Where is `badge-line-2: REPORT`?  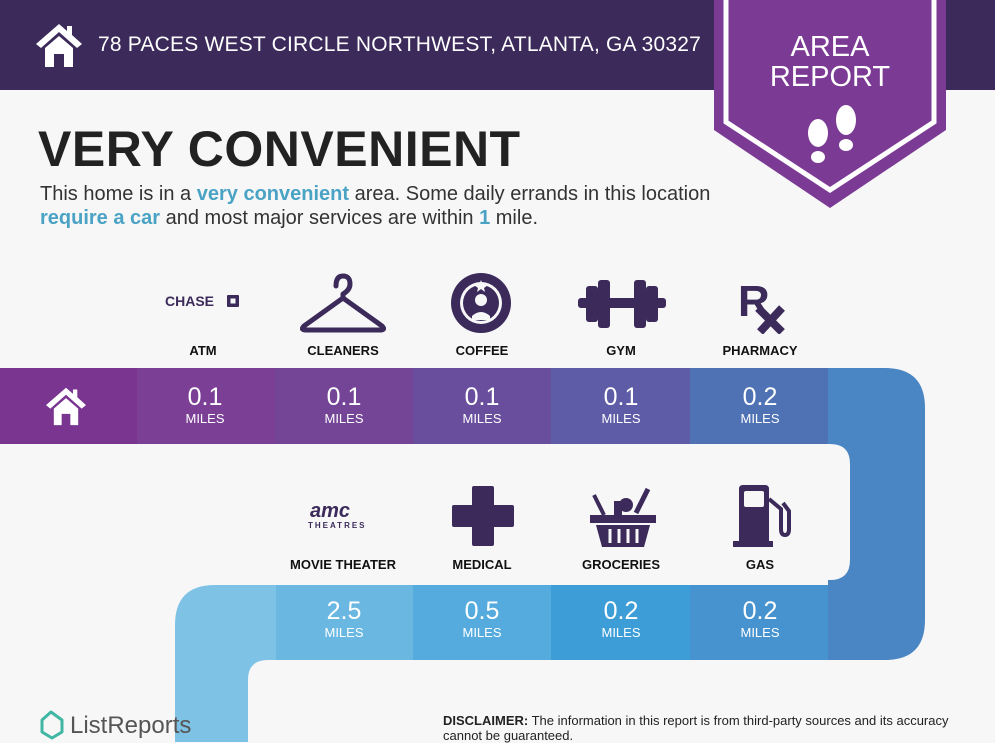
badge-line-2: REPORT is located at coordinates (830, 77).